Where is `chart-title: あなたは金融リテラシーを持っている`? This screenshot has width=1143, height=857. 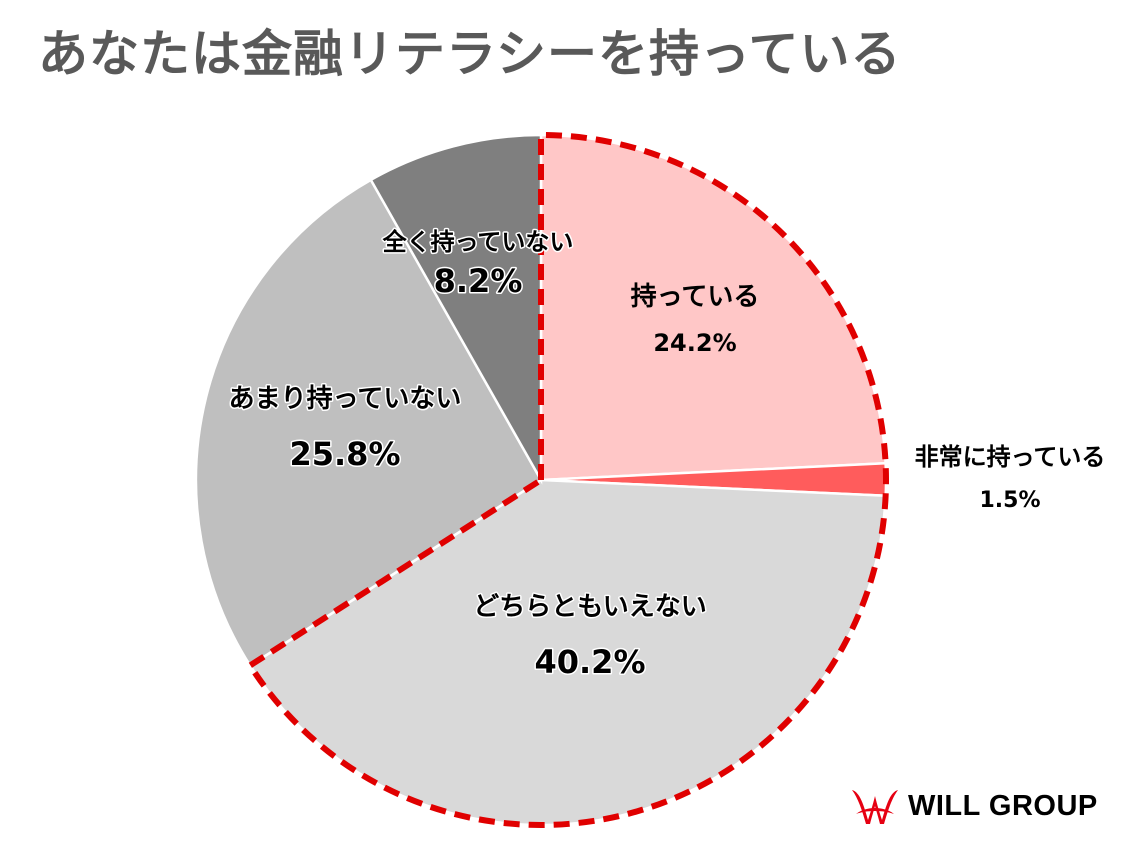 chart-title: あなたは金融リテラシーを持っている is located at coordinates (470, 54).